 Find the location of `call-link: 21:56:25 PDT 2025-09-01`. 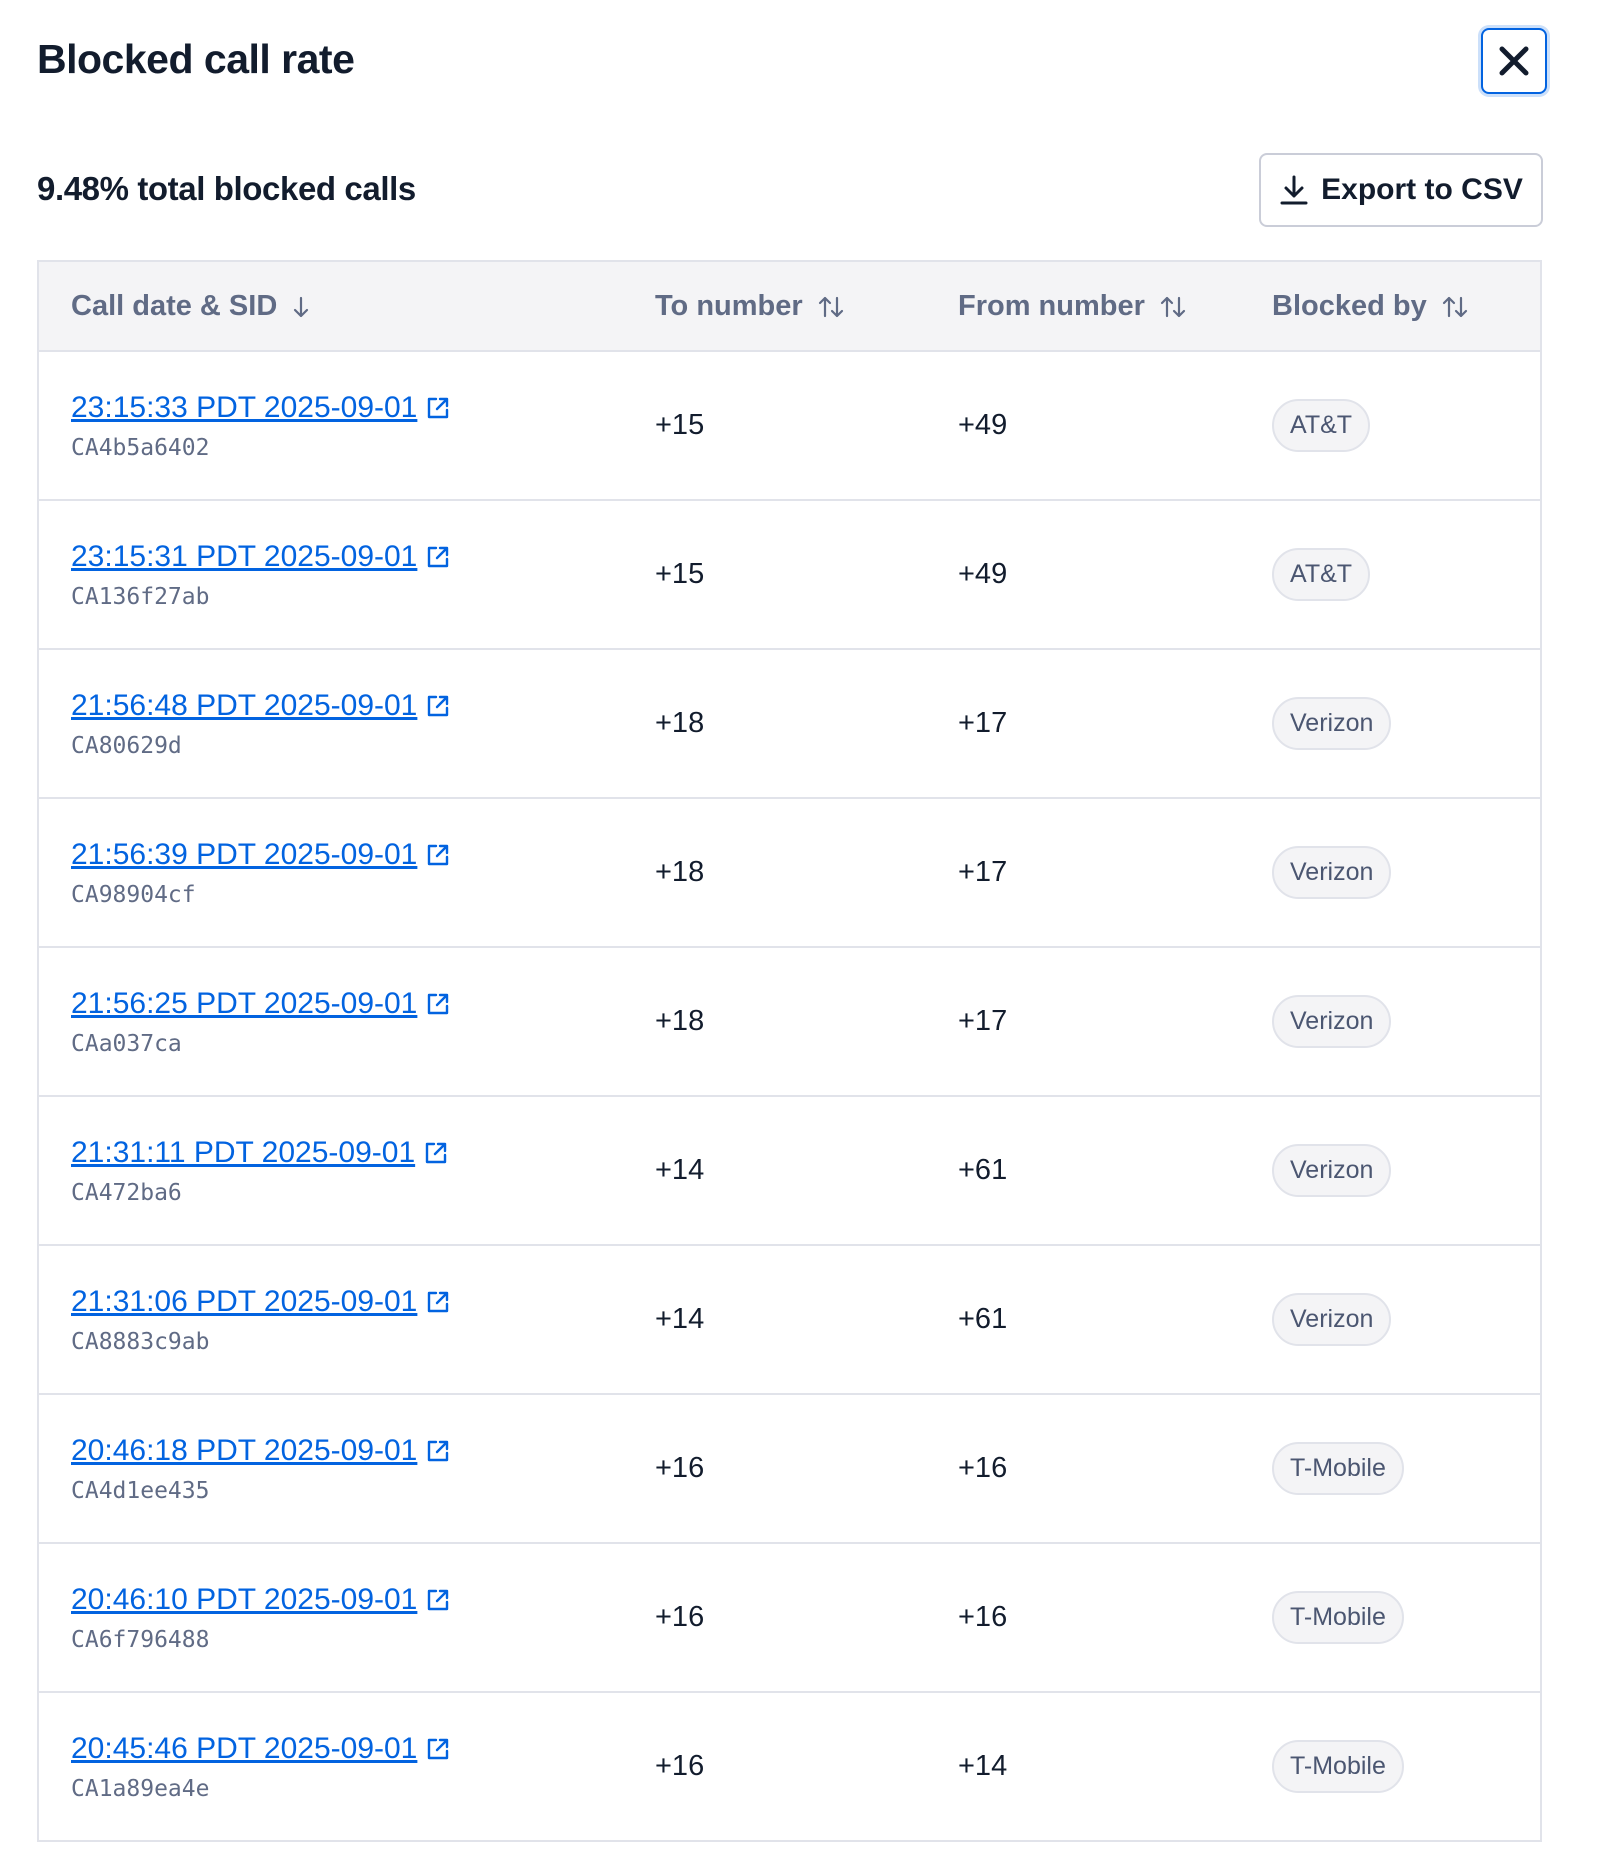

call-link: 21:56:25 PDT 2025-09-01 is located at coordinates (261, 1004).